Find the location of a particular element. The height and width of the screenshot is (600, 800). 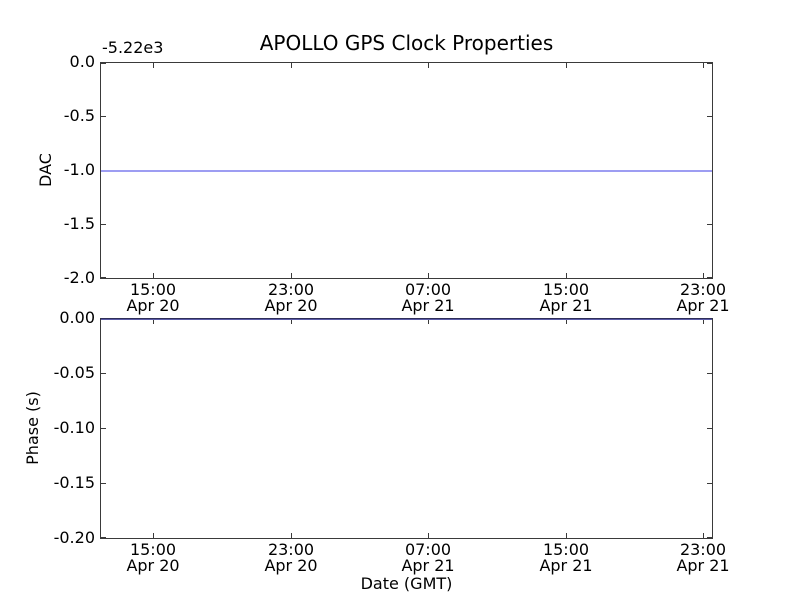

chart-title: APOLLO GPS Clock Properties is located at coordinates (406, 43).